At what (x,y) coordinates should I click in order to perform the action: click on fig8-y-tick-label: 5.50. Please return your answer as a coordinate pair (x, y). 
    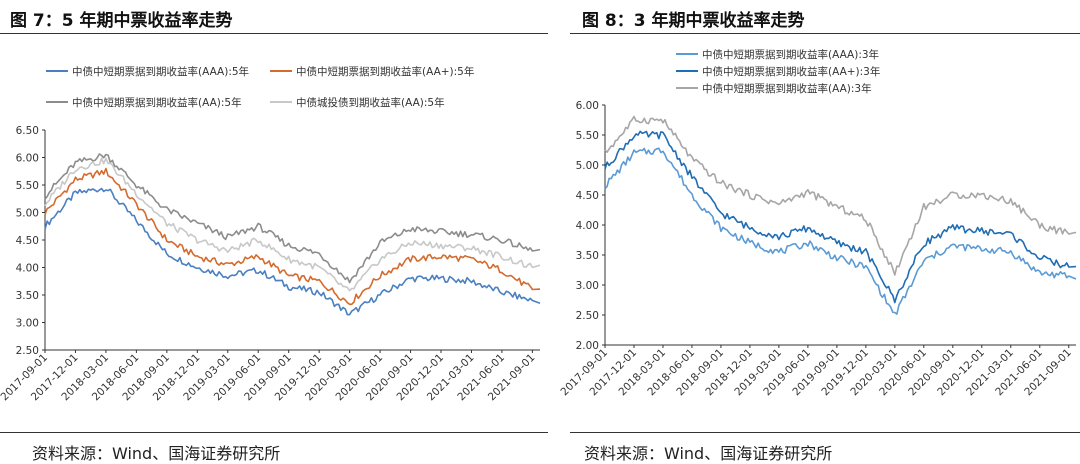
    Looking at the image, I should click on (587, 136).